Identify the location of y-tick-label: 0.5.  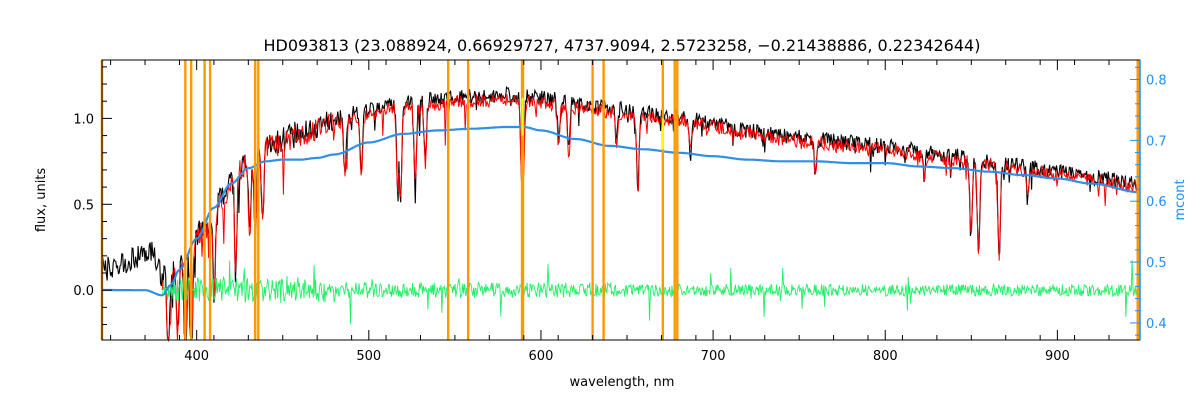
(83, 205).